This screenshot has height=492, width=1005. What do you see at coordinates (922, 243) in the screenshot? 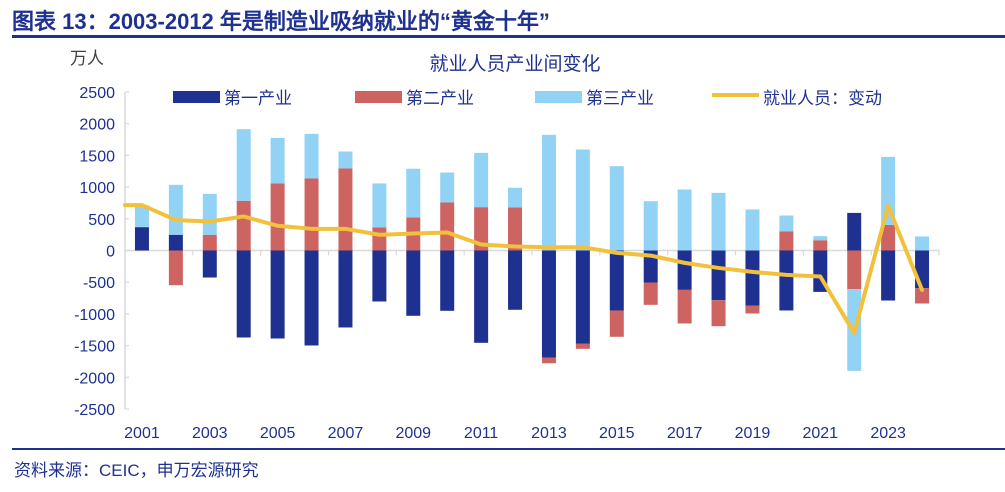
I see `bar-tertiary-2024` at bounding box center [922, 243].